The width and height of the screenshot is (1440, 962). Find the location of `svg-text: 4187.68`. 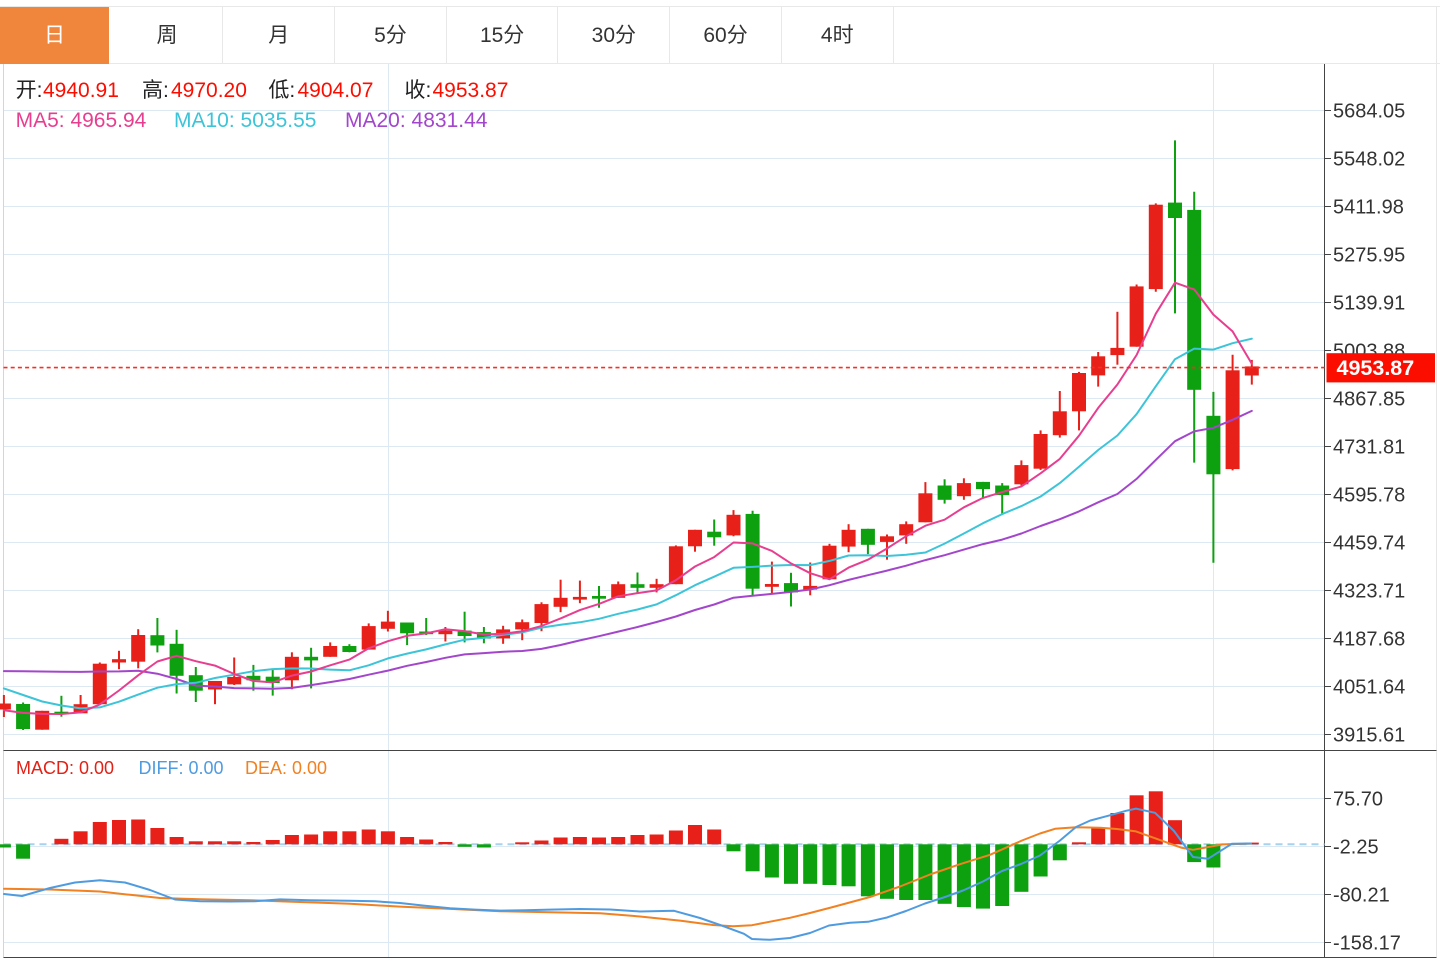

svg-text: 4187.68 is located at coordinates (1369, 640).